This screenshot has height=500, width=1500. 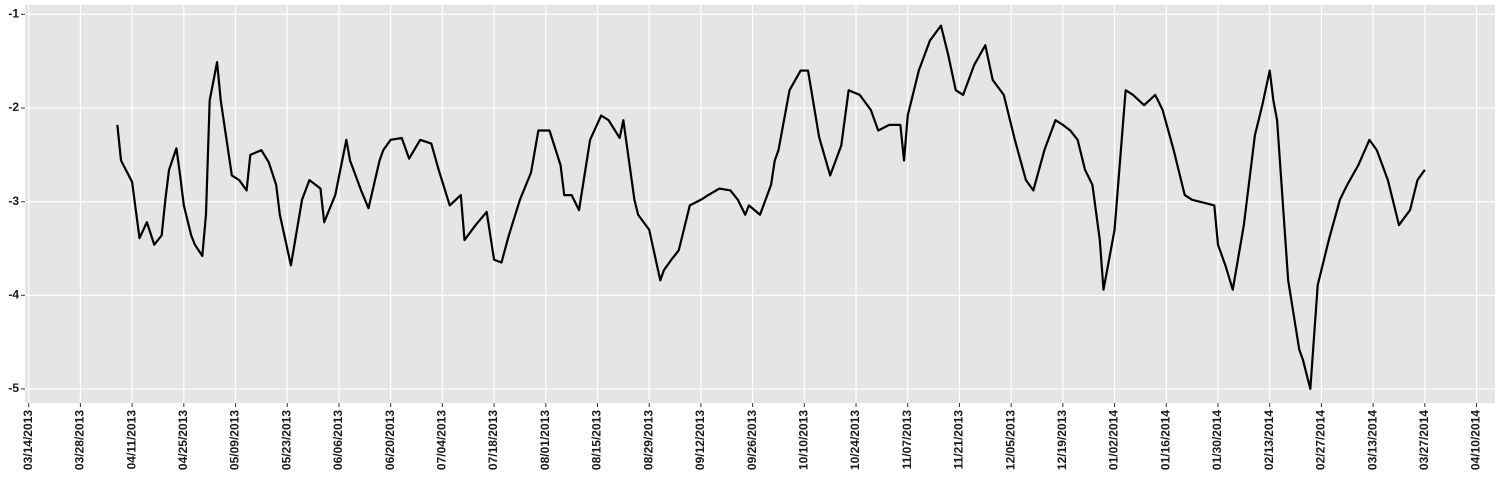 I want to click on x-tick-label: 09/26/2013, so click(x=752, y=440).